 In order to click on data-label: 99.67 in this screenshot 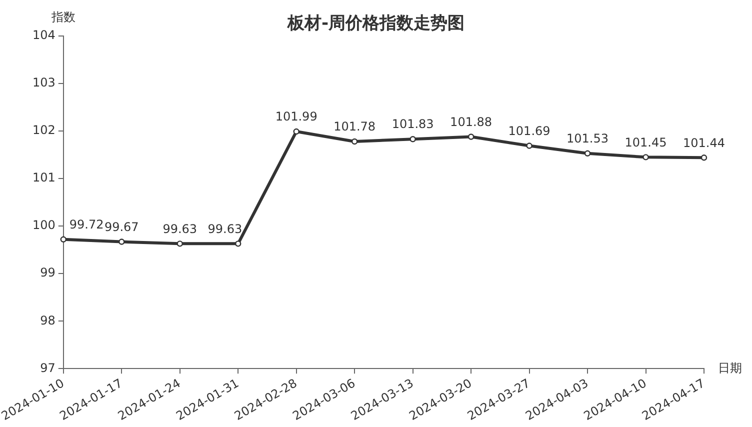, I will do `click(121, 227)`.